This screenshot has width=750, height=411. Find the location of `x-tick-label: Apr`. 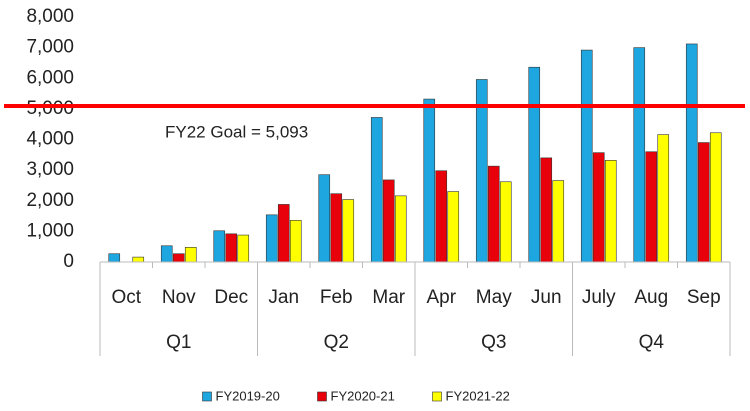

x-tick-label: Apr is located at coordinates (441, 297).